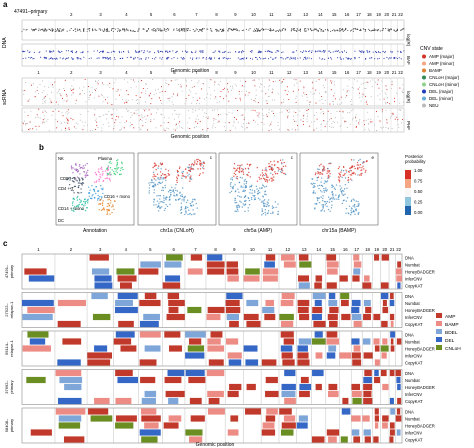 The image size is (474, 448). What do you see at coordinates (398, 249) in the screenshot?
I see `chrom-label-c: 22` at bounding box center [398, 249].